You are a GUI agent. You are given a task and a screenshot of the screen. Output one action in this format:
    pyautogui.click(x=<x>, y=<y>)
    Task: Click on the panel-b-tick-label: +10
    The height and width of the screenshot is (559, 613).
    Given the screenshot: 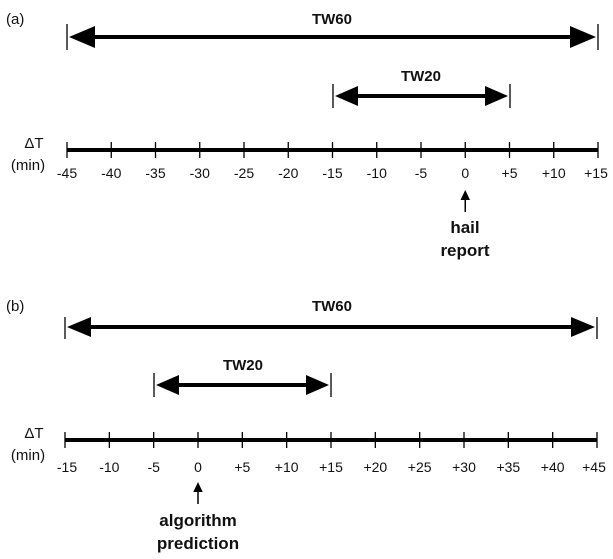 What is the action you would take?
    pyautogui.click(x=287, y=467)
    